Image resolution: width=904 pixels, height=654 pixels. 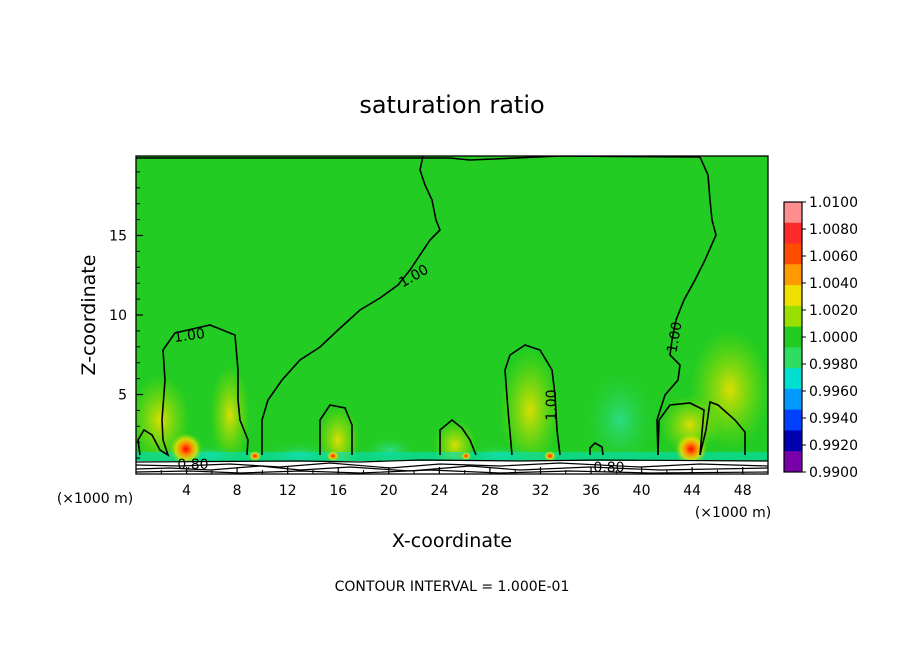 I want to click on x-tick-label: 12, so click(x=288, y=491).